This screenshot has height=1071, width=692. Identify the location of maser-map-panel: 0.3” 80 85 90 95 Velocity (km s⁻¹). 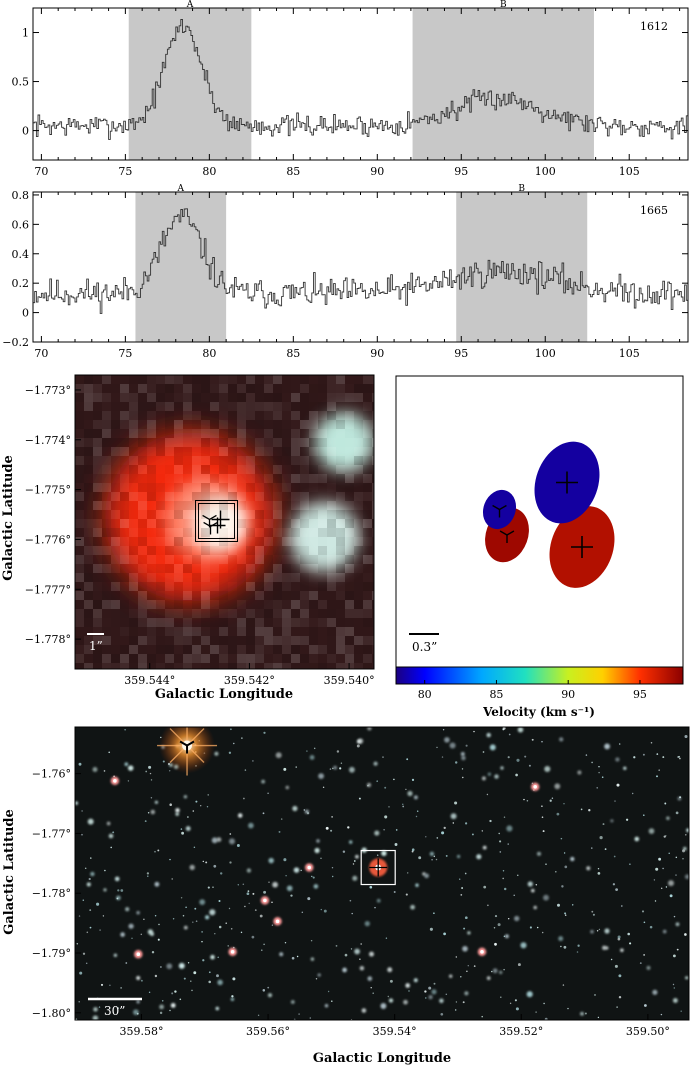
(539, 547).